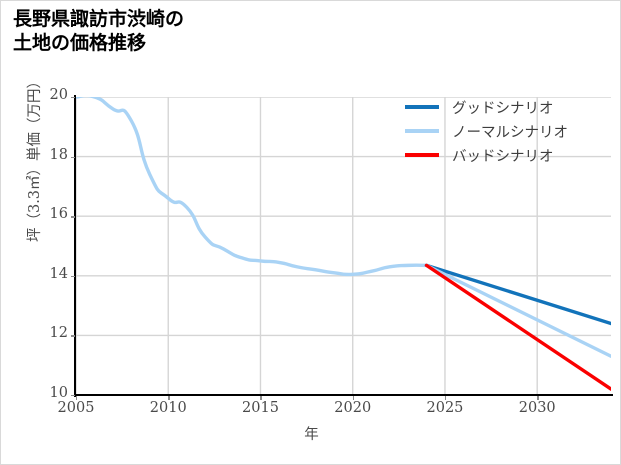 The height and width of the screenshot is (465, 621). I want to click on x-tick-label: 2025, so click(445, 408).